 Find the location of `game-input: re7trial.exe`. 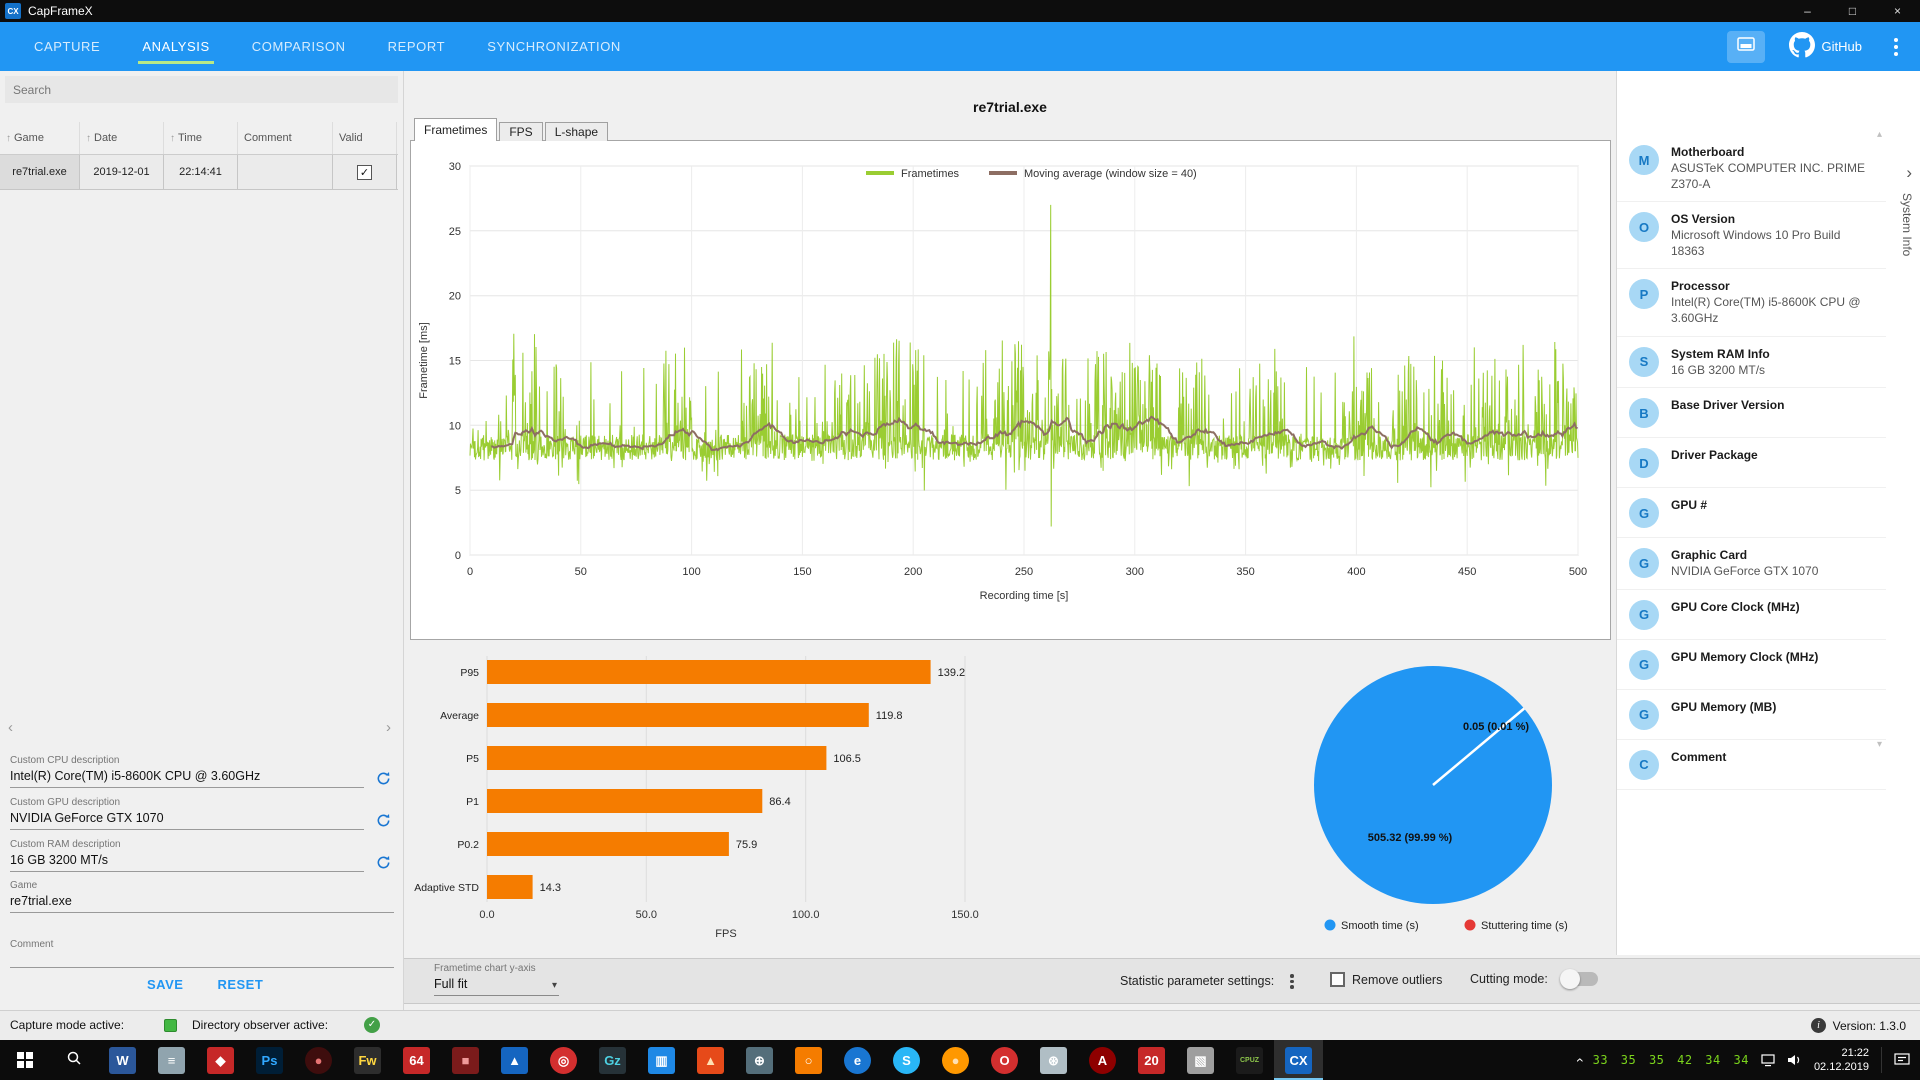

game-input: re7trial.exe is located at coordinates (202, 902).